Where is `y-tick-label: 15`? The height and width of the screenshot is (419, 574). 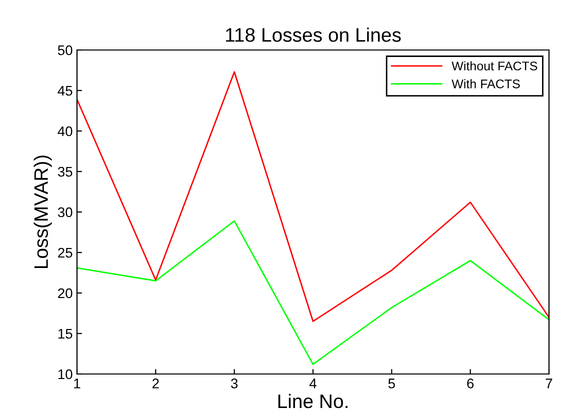
y-tick-label: 15 is located at coordinates (65, 333).